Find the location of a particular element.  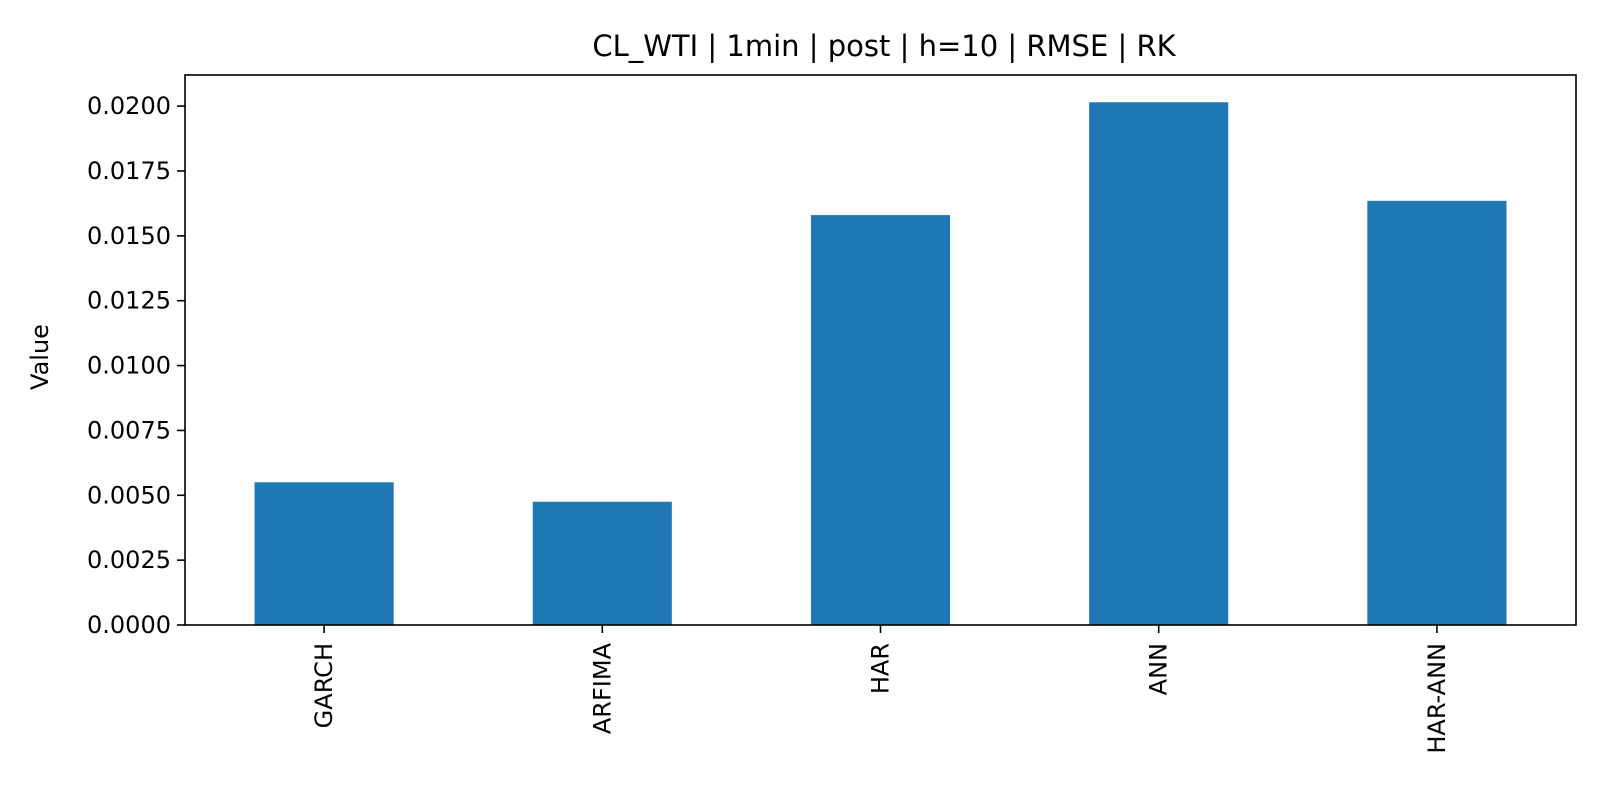

bar-har is located at coordinates (880, 420).